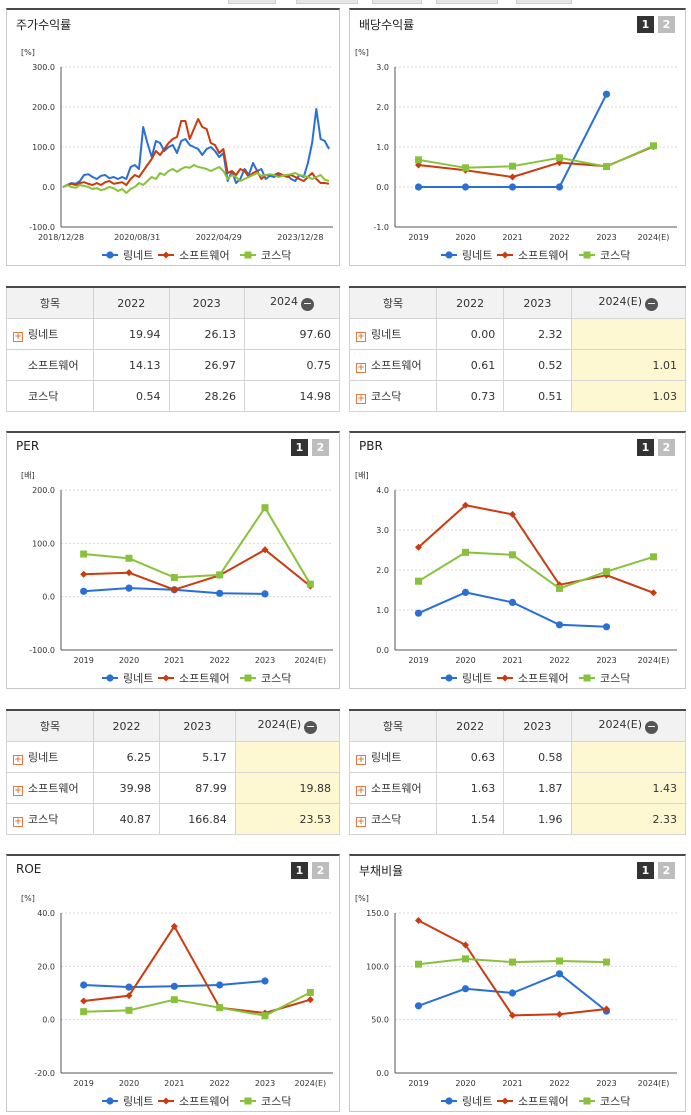  What do you see at coordinates (137, 237) in the screenshot?
I see `x-tick-label: 2020/08/31` at bounding box center [137, 237].